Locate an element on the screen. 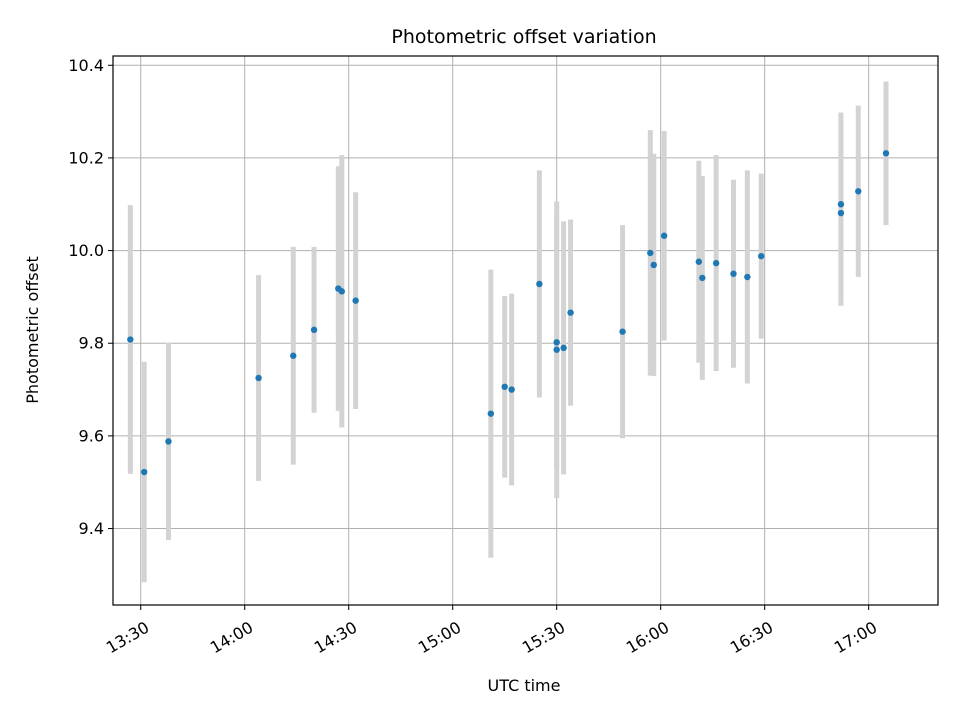 Image resolution: width=960 pixels, height=720 pixels. x-axis-ticks: 13:30 14:00 14:30 15:00 15:30 16:00 16:30 17:00 is located at coordinates (491, 631).